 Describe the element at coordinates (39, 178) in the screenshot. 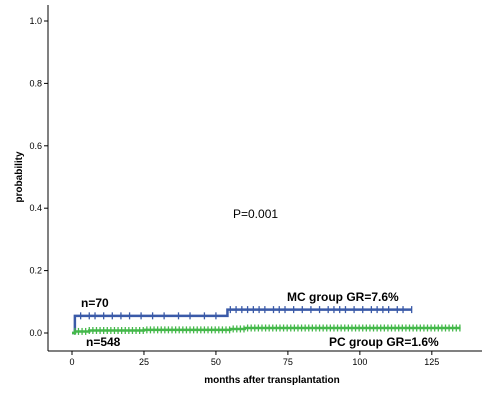

I see `y-axis: 0.0 0.2 0.4 0.6 0.8 1.0` at that location.